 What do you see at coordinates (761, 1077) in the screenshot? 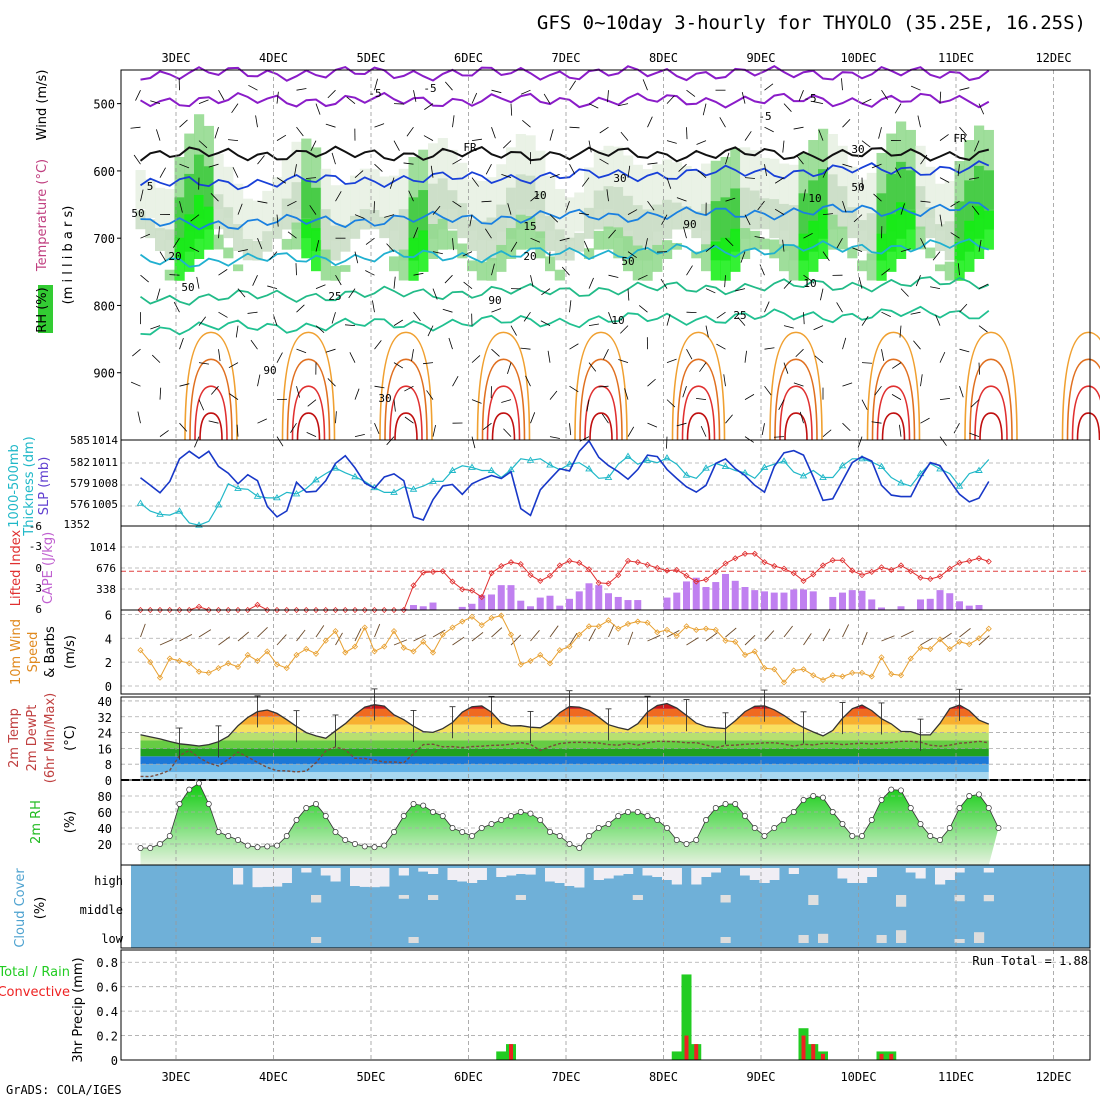
I see `day-label-bottom: 9DEC` at bounding box center [761, 1077].